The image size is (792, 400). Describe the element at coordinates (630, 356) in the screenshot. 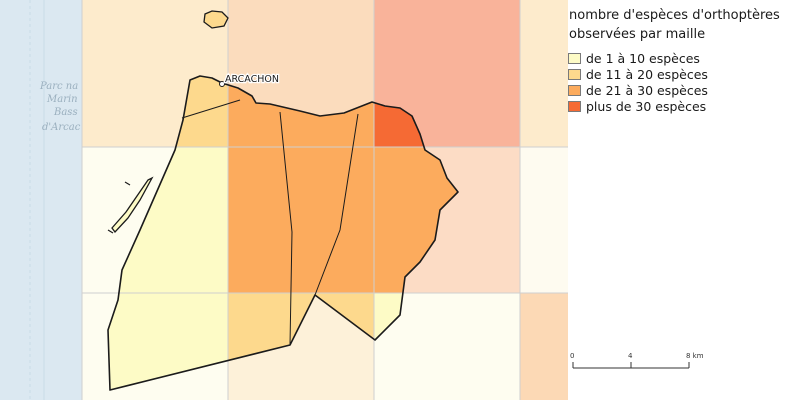

I see `scale-tick-4: 4` at that location.